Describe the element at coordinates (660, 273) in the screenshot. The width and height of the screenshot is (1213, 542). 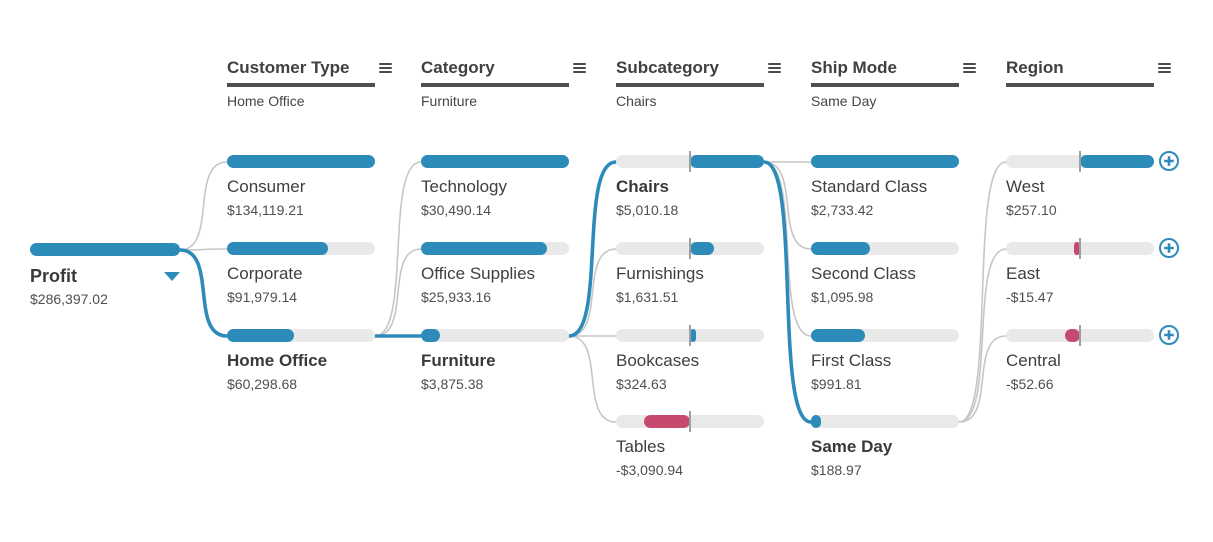
I see `node-label: Furnishings` at that location.